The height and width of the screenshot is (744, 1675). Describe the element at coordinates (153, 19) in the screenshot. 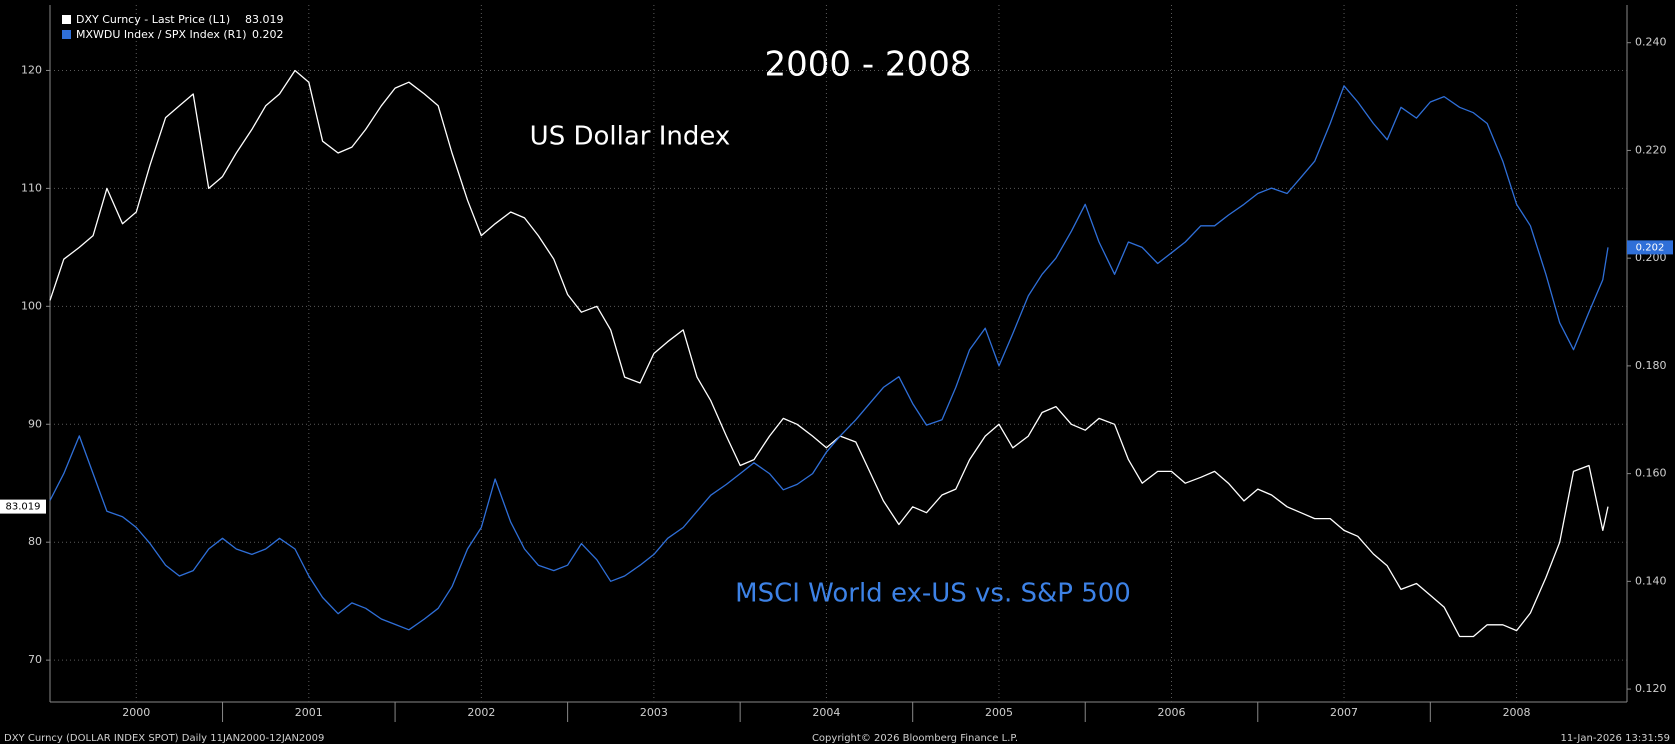

I see `legend-label: DXY Curncy - Last Price (L1)` at that location.